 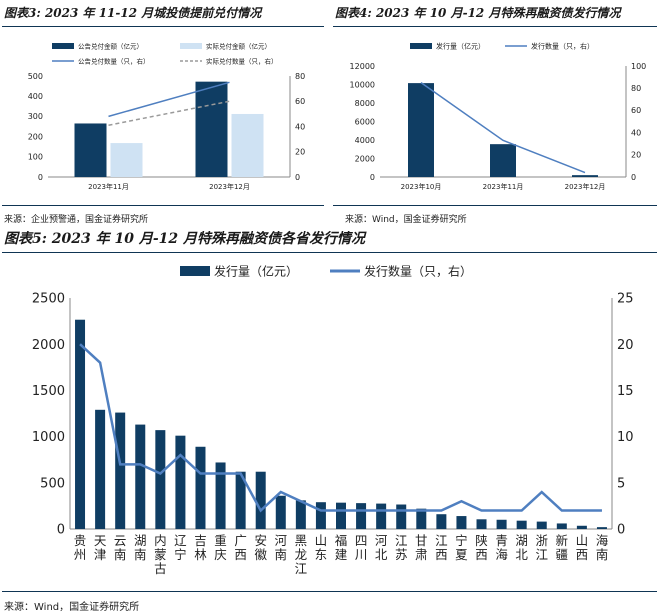 I want to click on fig3-y2tick-label: 80, so click(x=300, y=76).